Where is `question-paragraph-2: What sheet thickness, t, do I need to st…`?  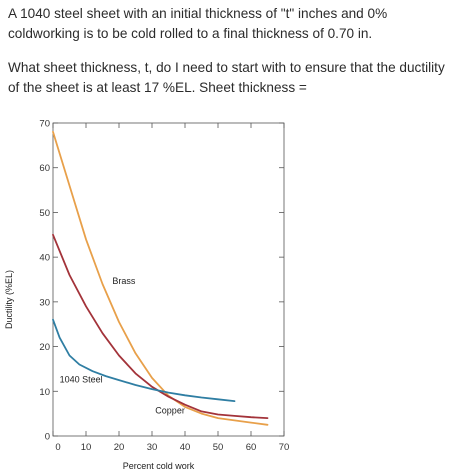
question-paragraph-2: What sheet thickness, t, do I need to st… is located at coordinates (226, 77).